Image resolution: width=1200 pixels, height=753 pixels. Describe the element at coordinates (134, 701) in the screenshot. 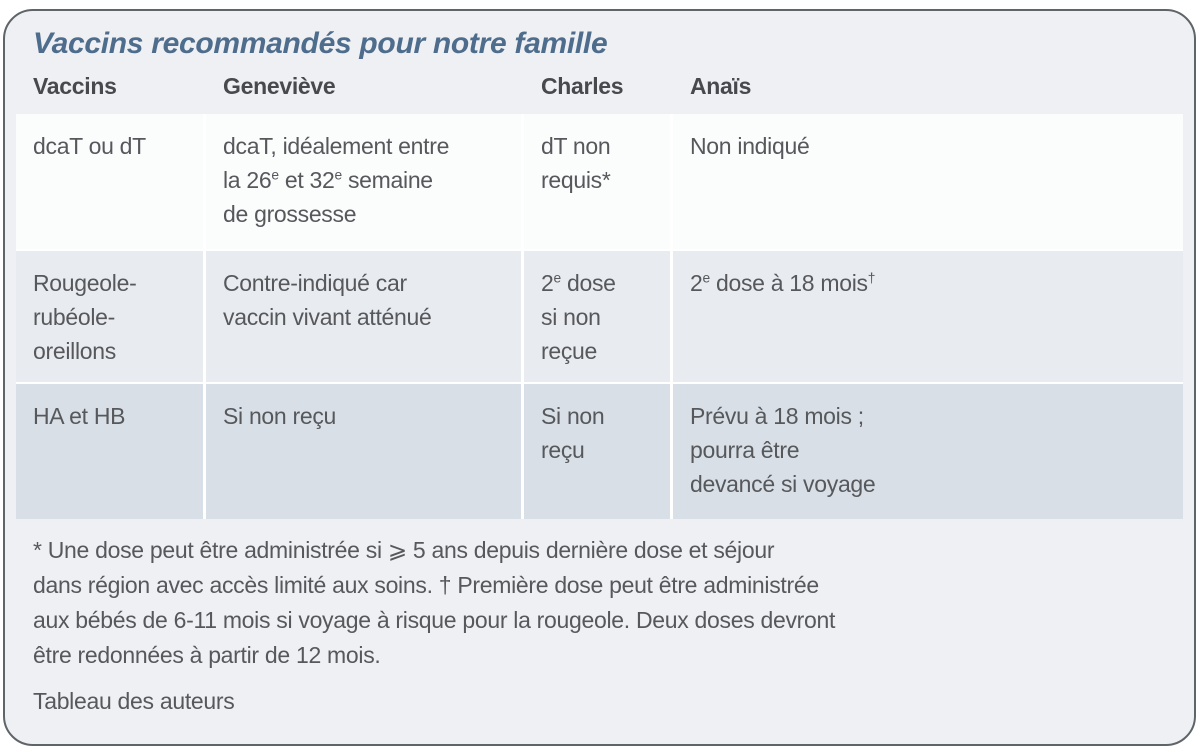

I see `source-credit: Tableau des auteurs` at that location.